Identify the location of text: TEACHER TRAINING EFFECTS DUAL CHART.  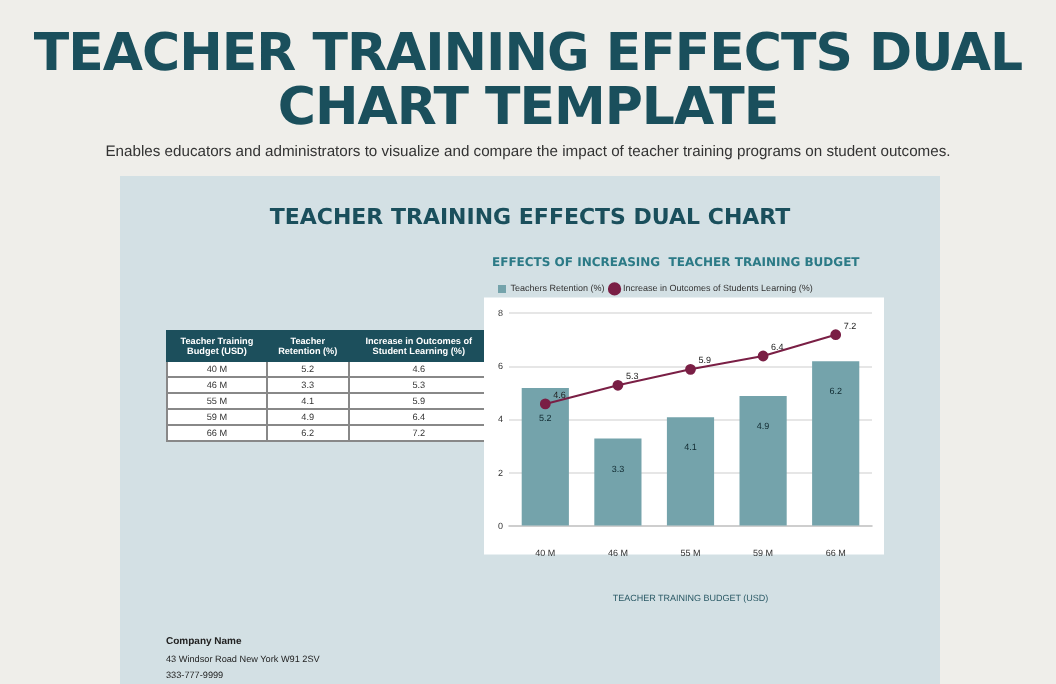
(530, 217).